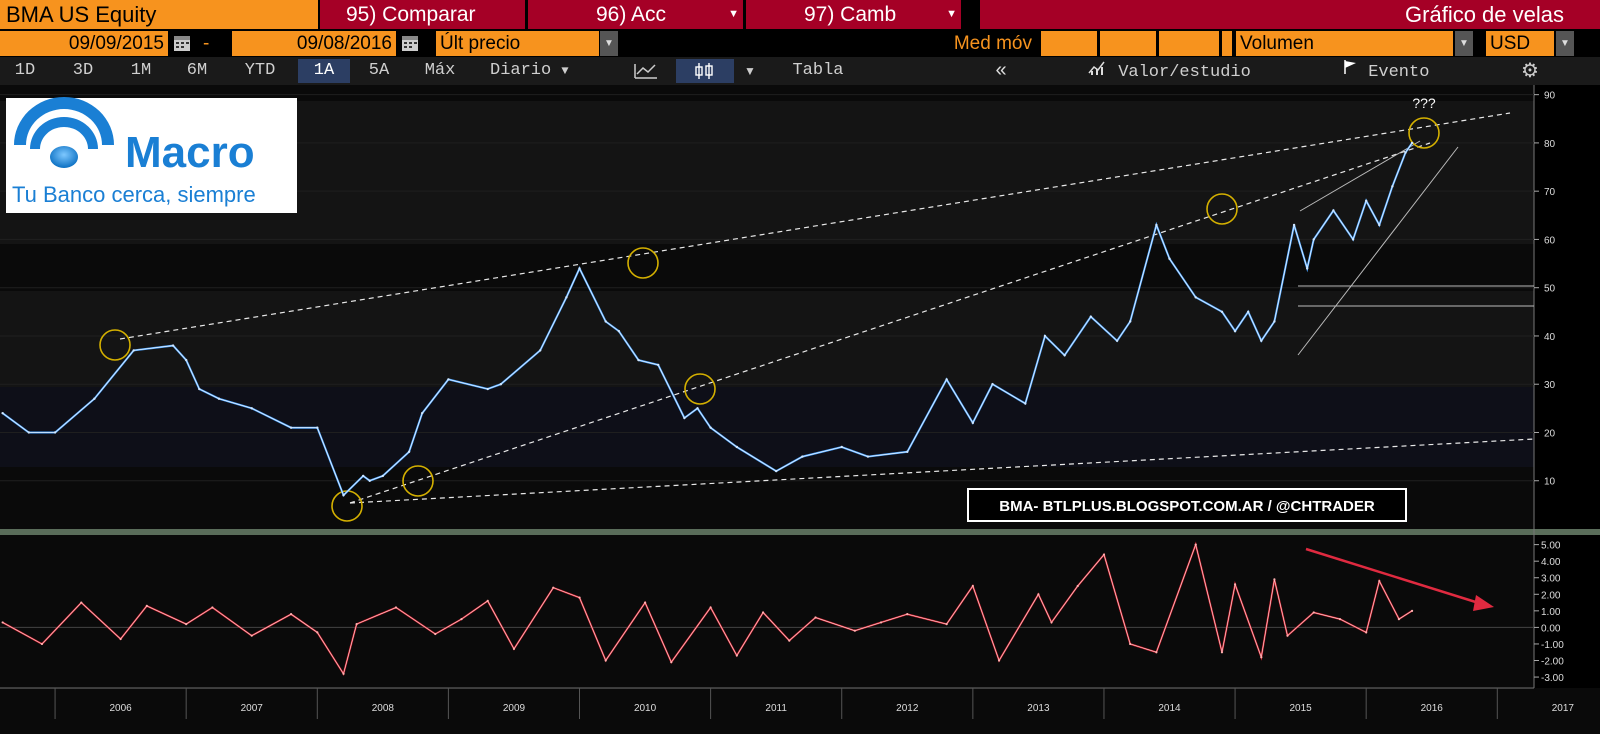  What do you see at coordinates (1432, 708) in the screenshot?
I see `x-tick-label: 2016` at bounding box center [1432, 708].